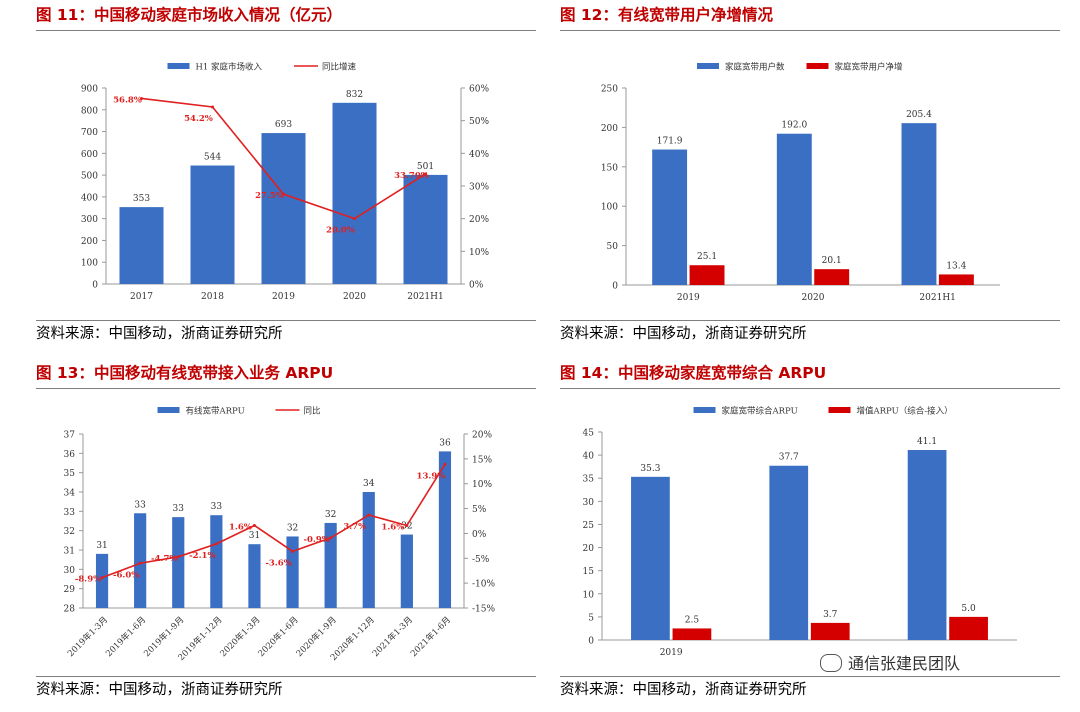 This screenshot has width=1080, height=712. I want to click on y-tick-label: 25, so click(589, 526).